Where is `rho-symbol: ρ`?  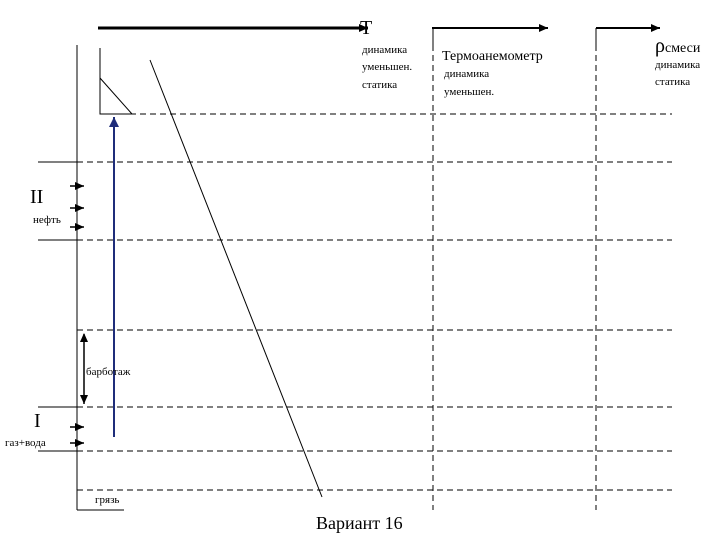
rho-symbol: ρ is located at coordinates (660, 46).